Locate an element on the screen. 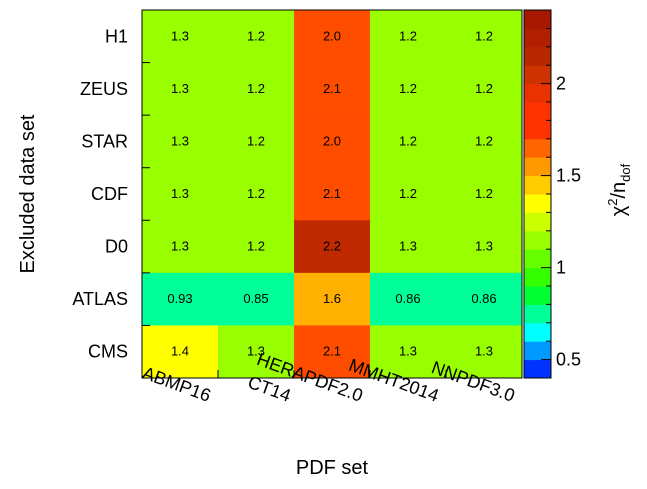 Image resolution: width=647 pixels, height=489 pixels. y-tick-label: H1 is located at coordinates (116, 36).